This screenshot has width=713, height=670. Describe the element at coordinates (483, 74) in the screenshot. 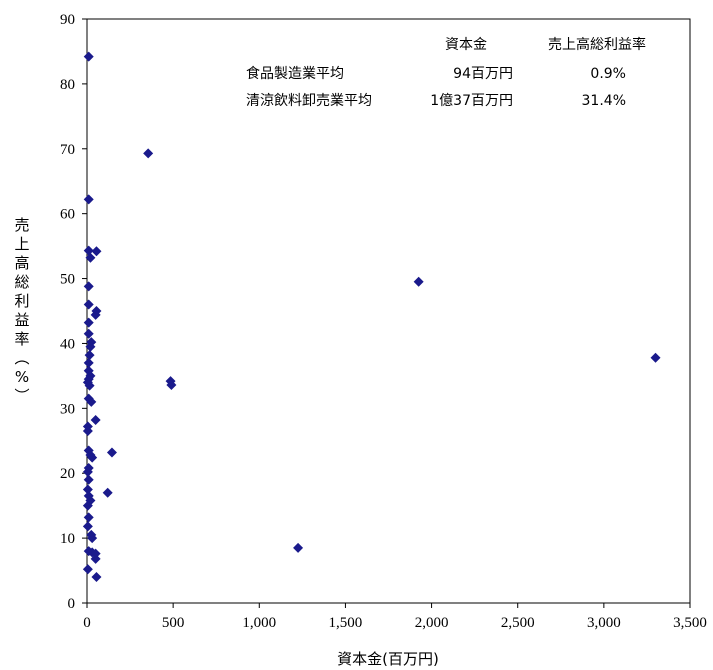

I see `table-cell-capital: 94百万円` at that location.